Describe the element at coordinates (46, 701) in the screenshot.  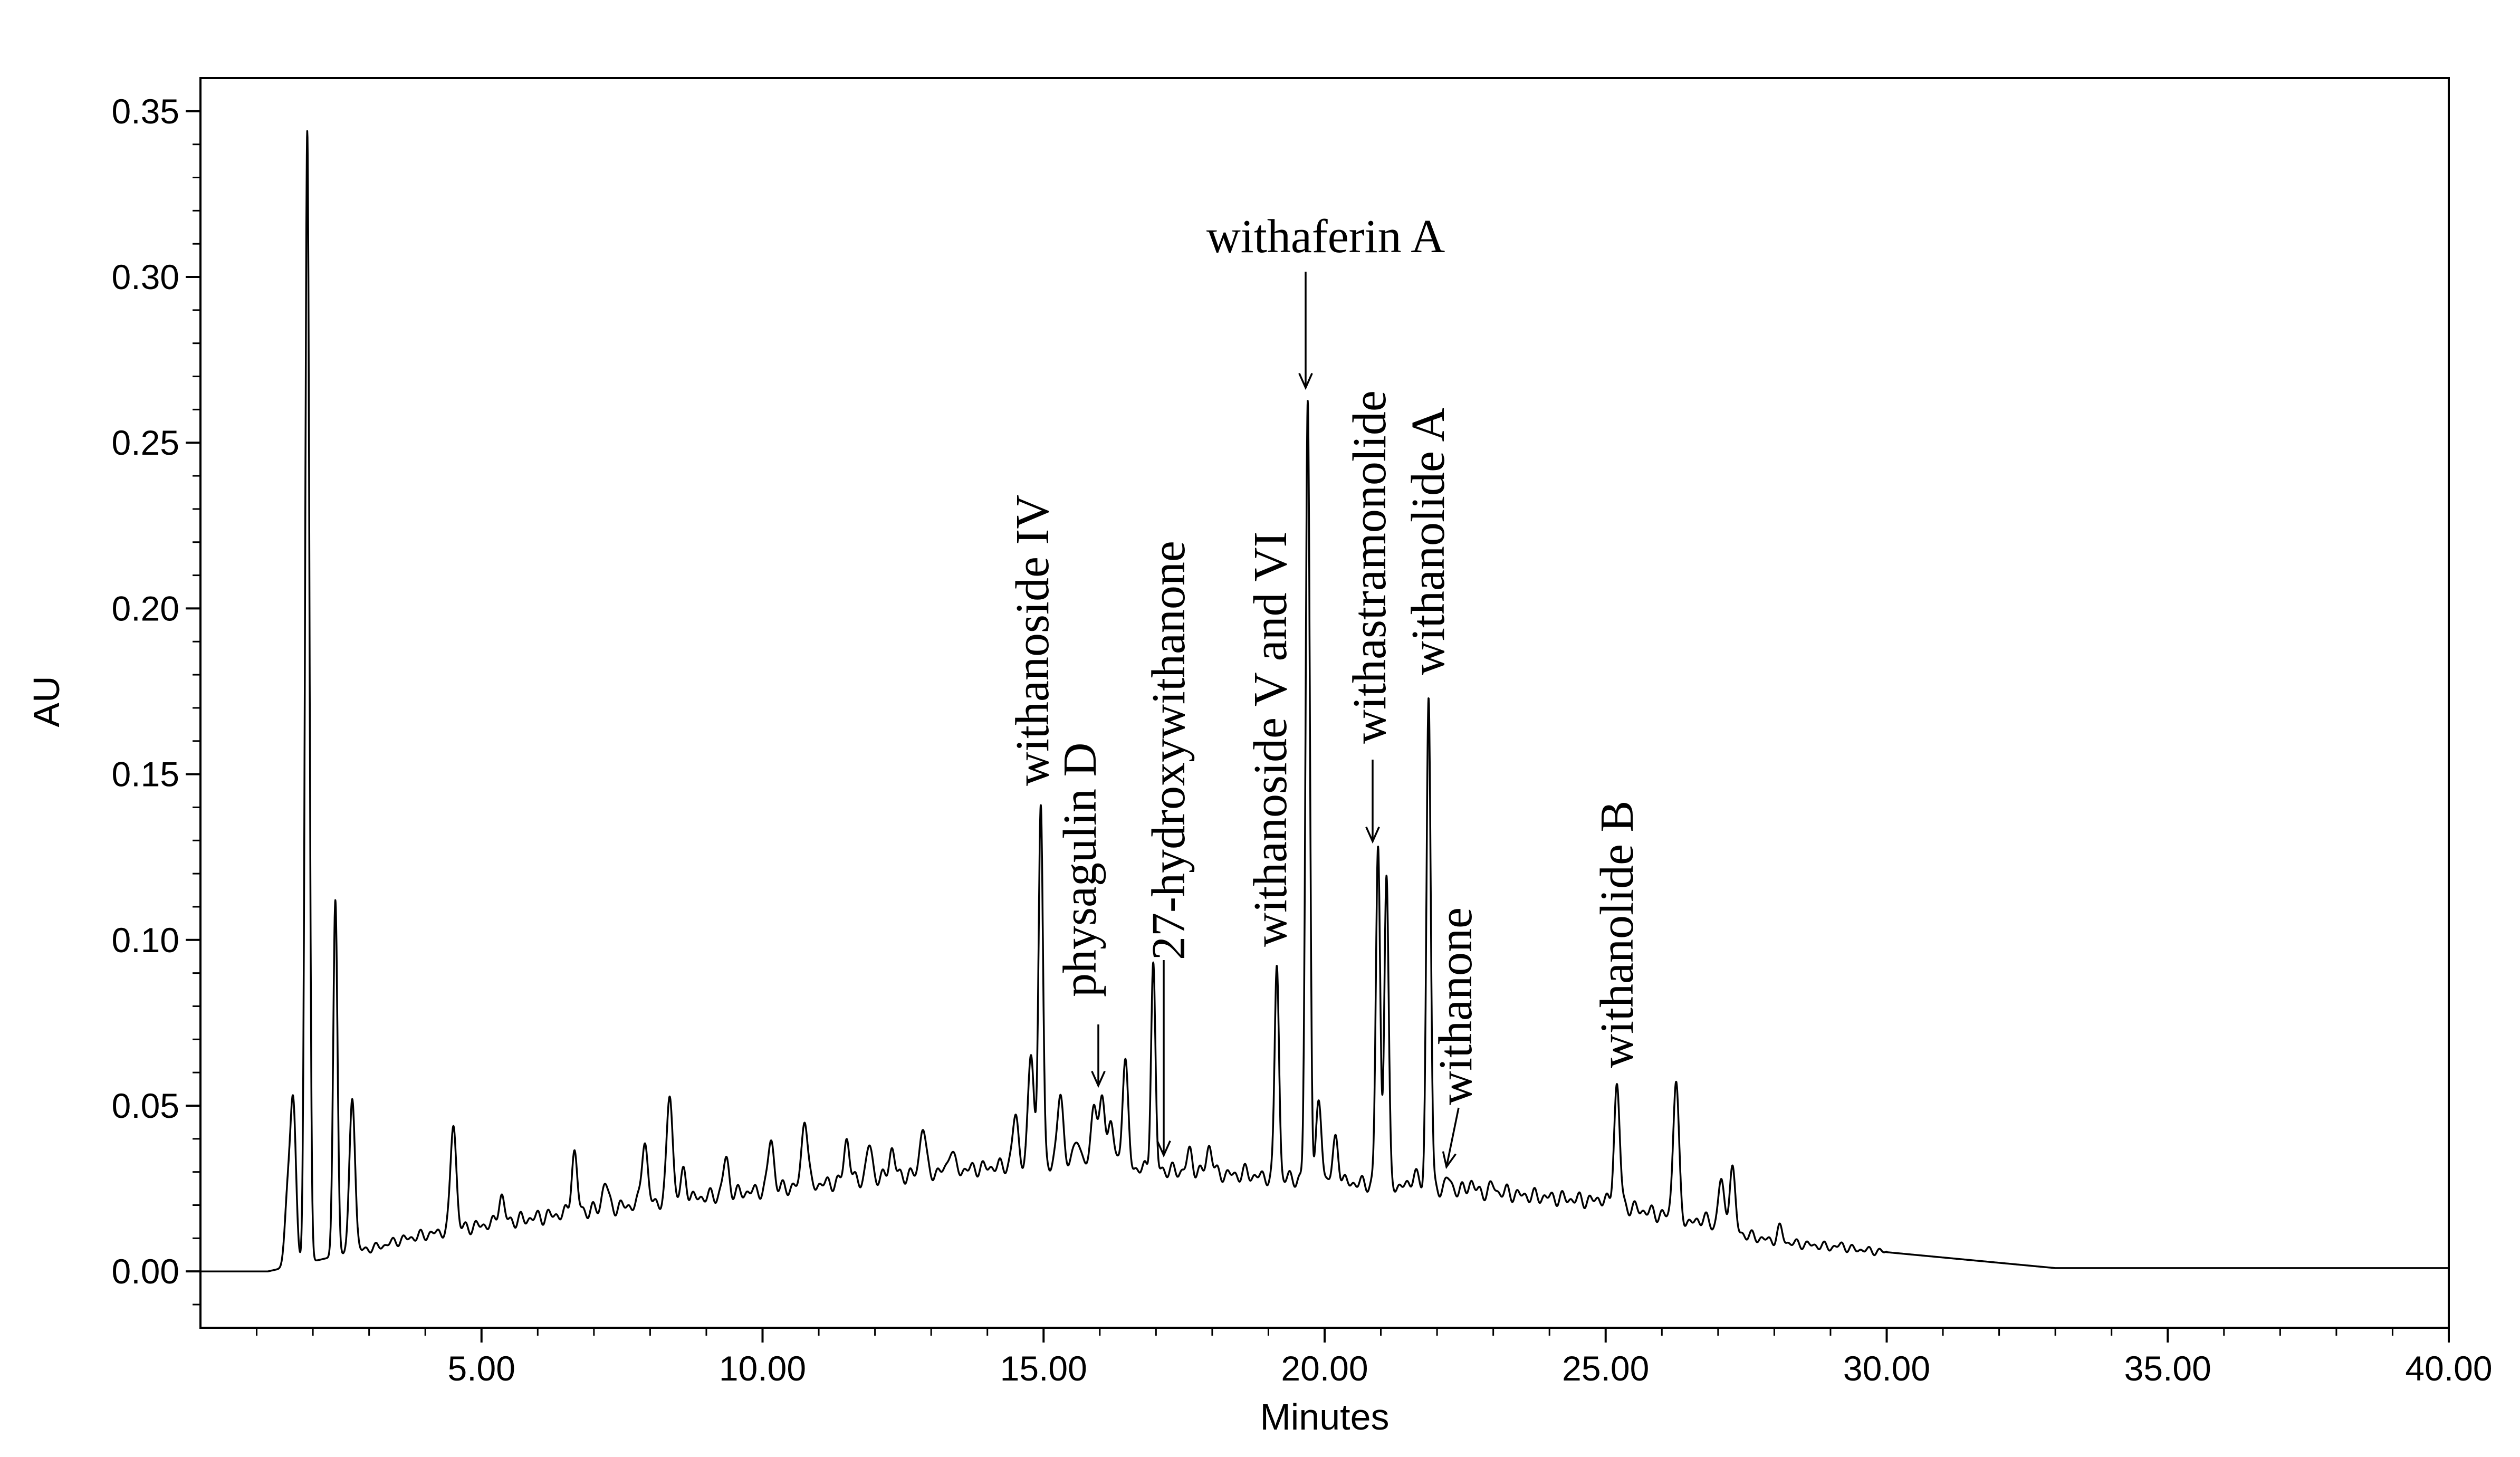
I see `y-axis-title: AU` at that location.